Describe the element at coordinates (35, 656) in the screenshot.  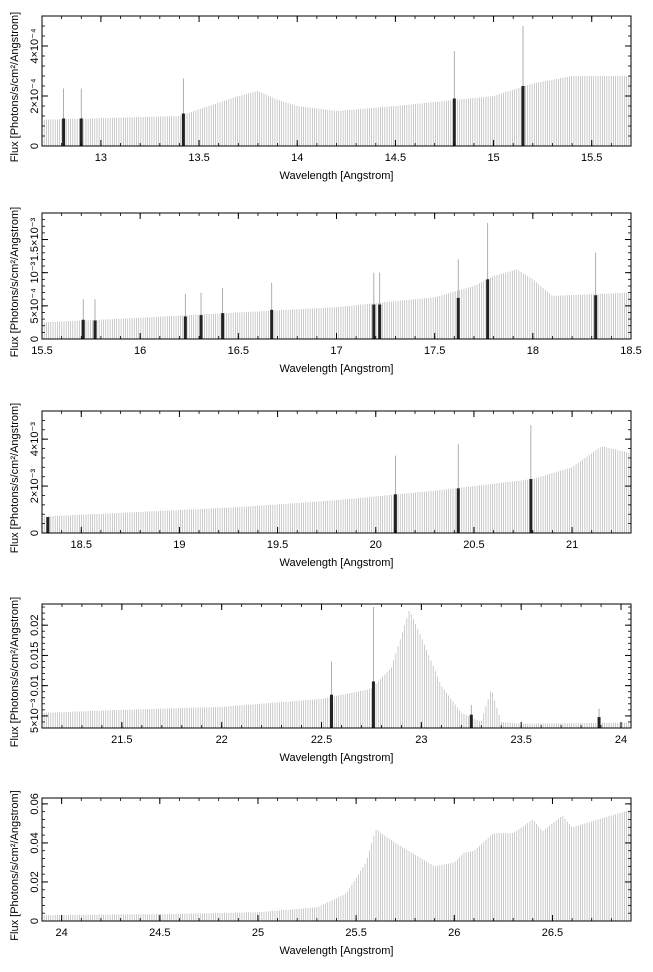
I see `y-tick-label: 0.015` at that location.